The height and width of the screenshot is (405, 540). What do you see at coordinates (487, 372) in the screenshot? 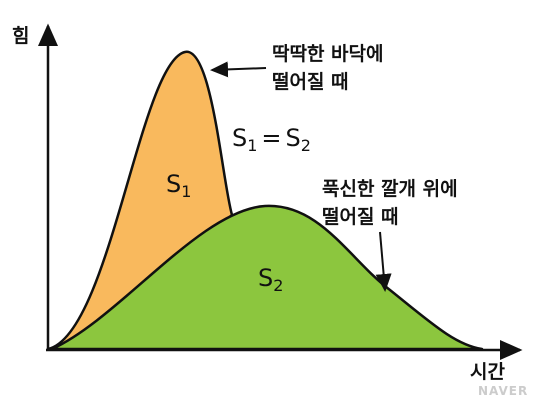
I see `x-axis-label: 시간` at bounding box center [487, 372].